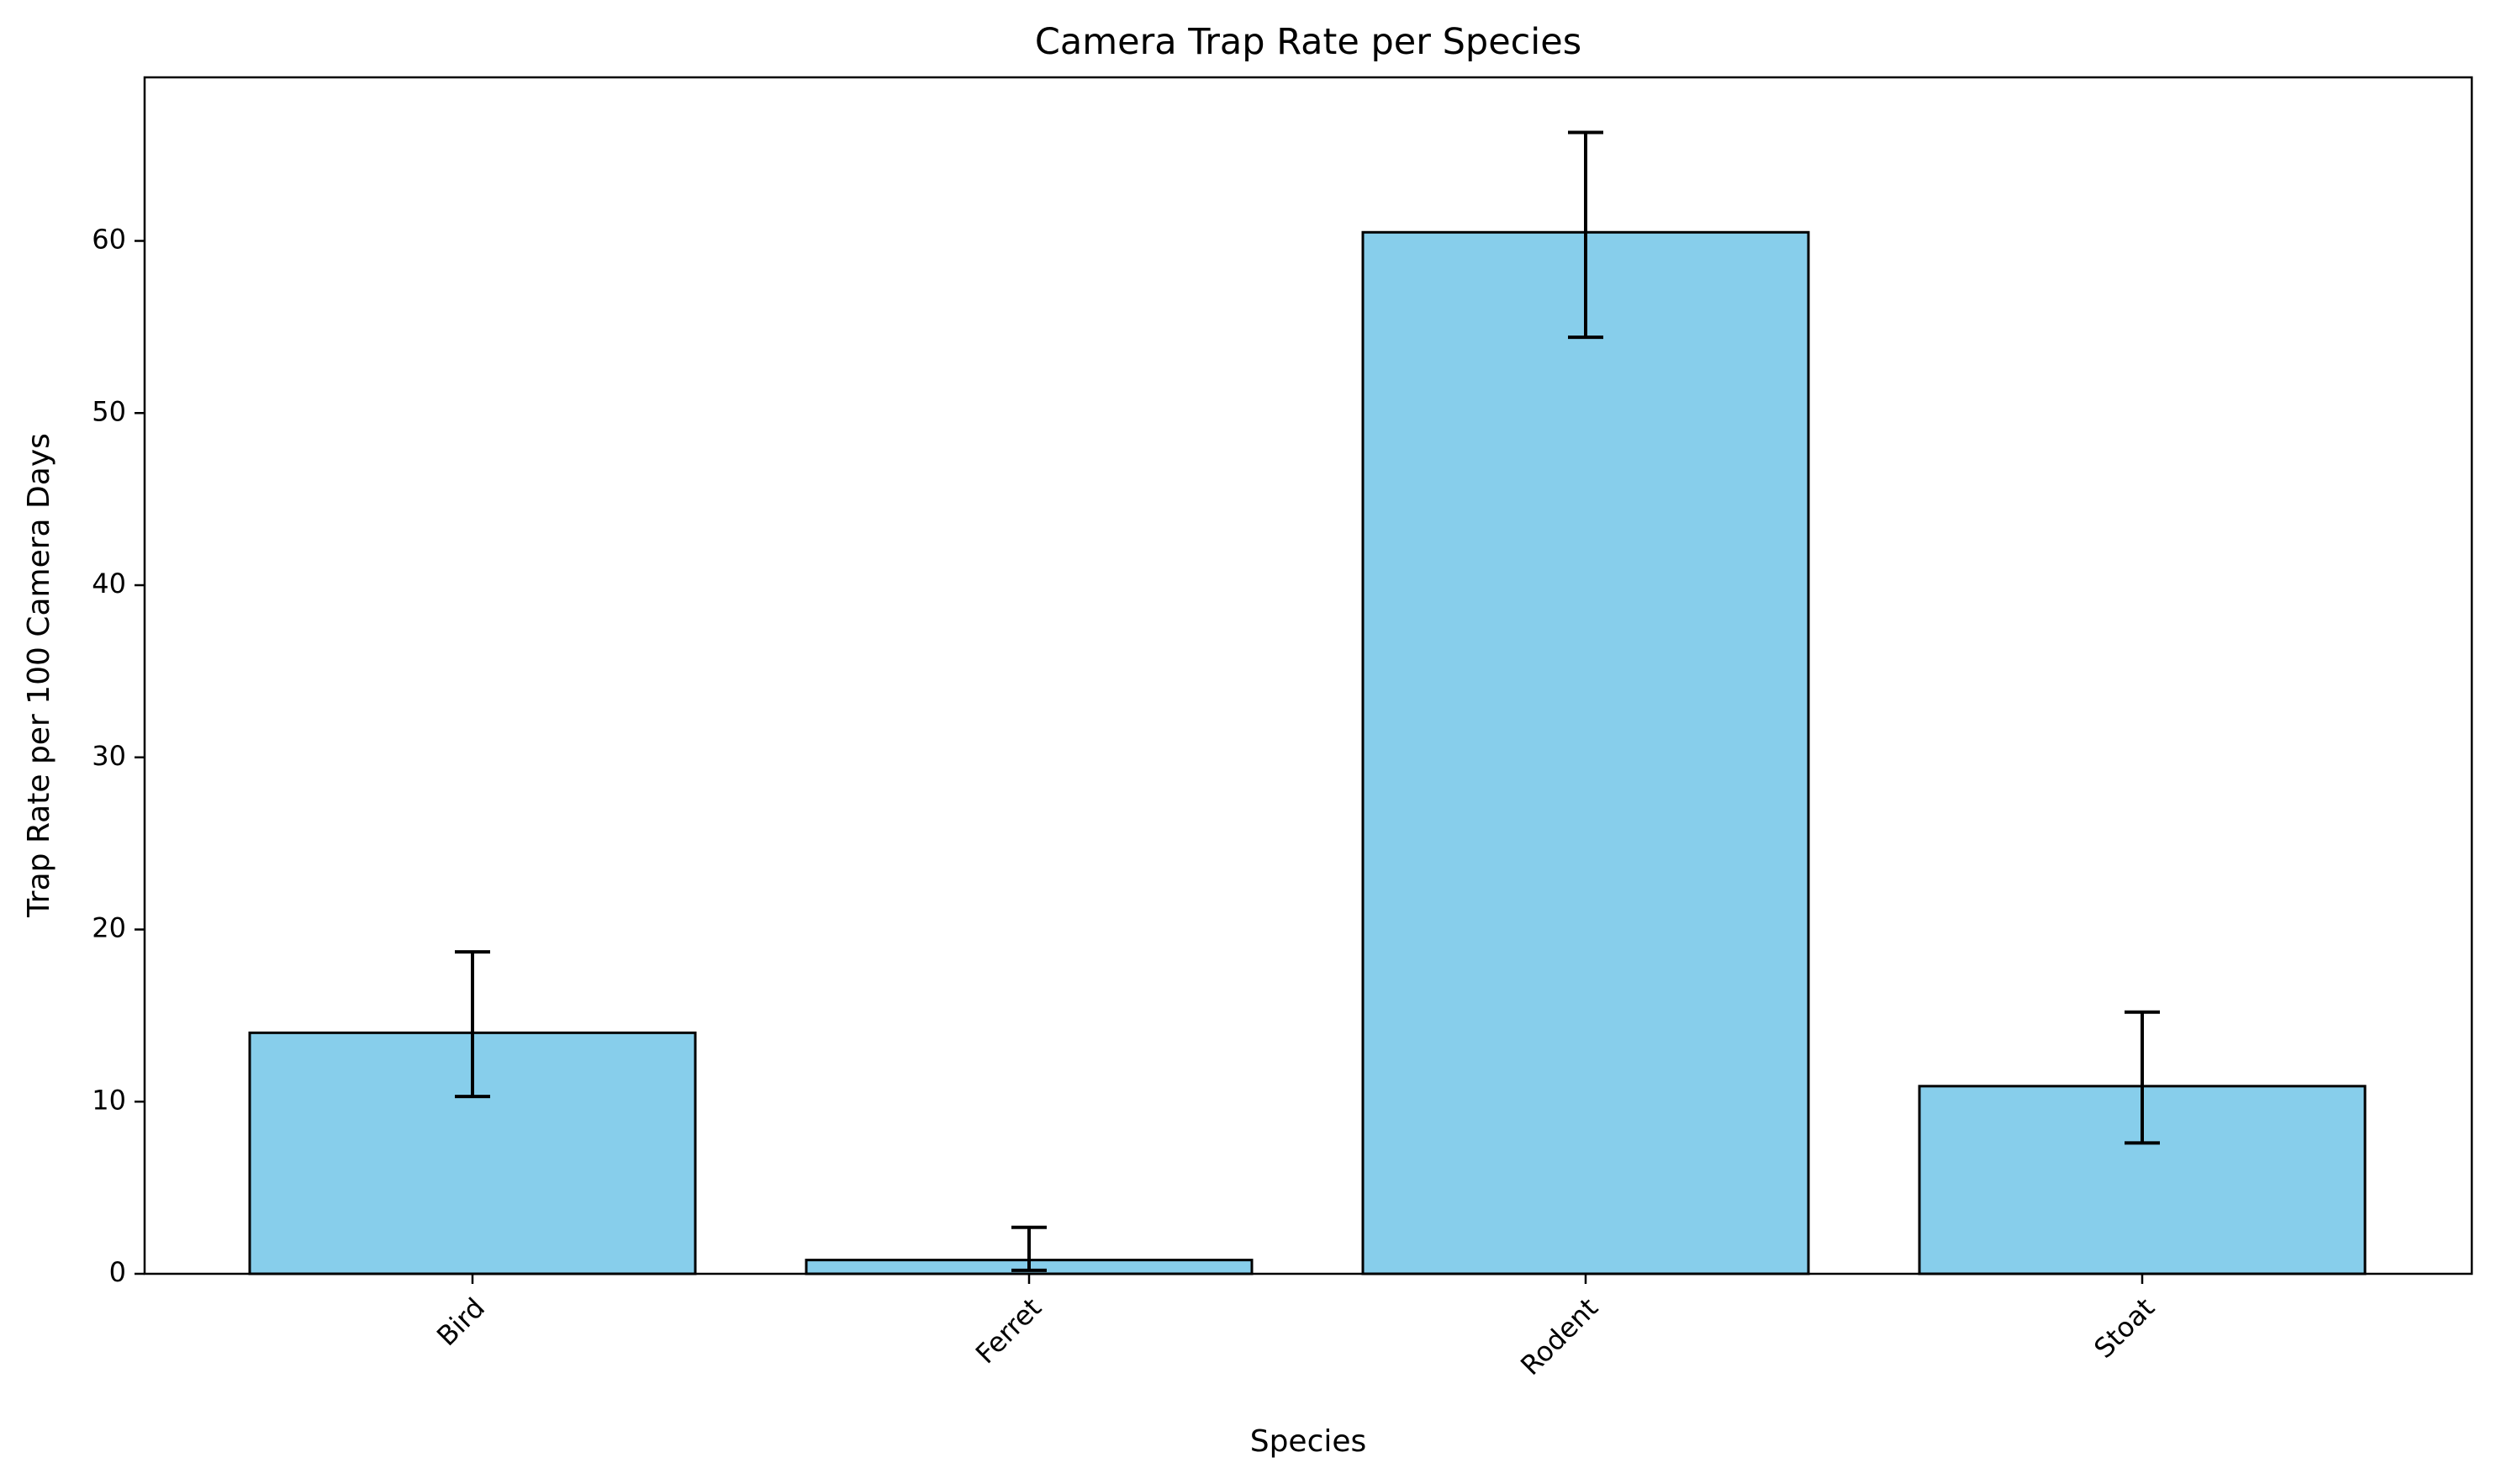 The height and width of the screenshot is (1484, 2497). Describe the element at coordinates (2142, 1077) in the screenshot. I see `error-bar-stoat` at that location.